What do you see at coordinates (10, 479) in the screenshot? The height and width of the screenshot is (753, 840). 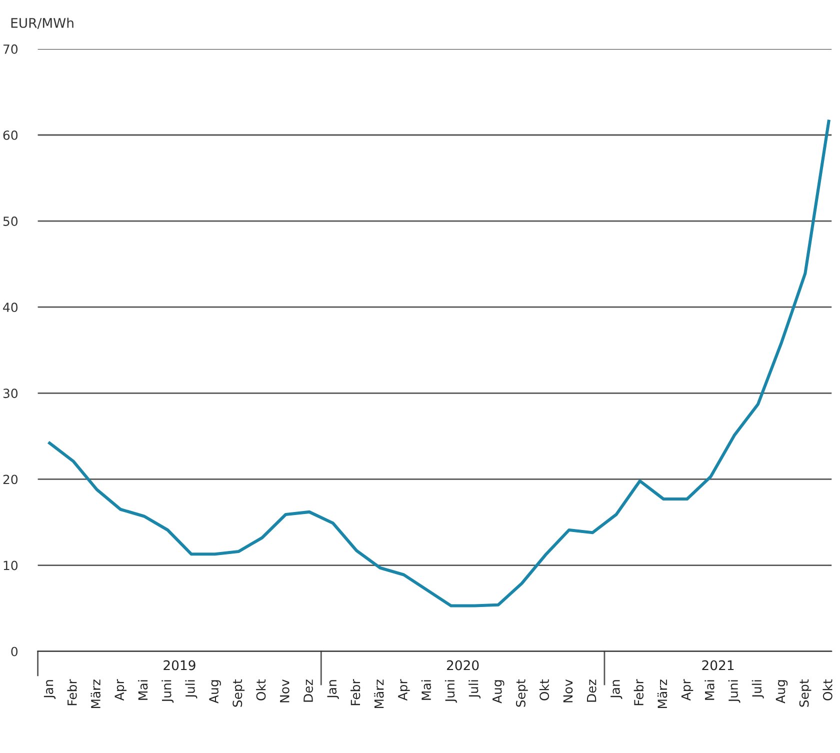 I see `y-tick-label: 20` at bounding box center [10, 479].